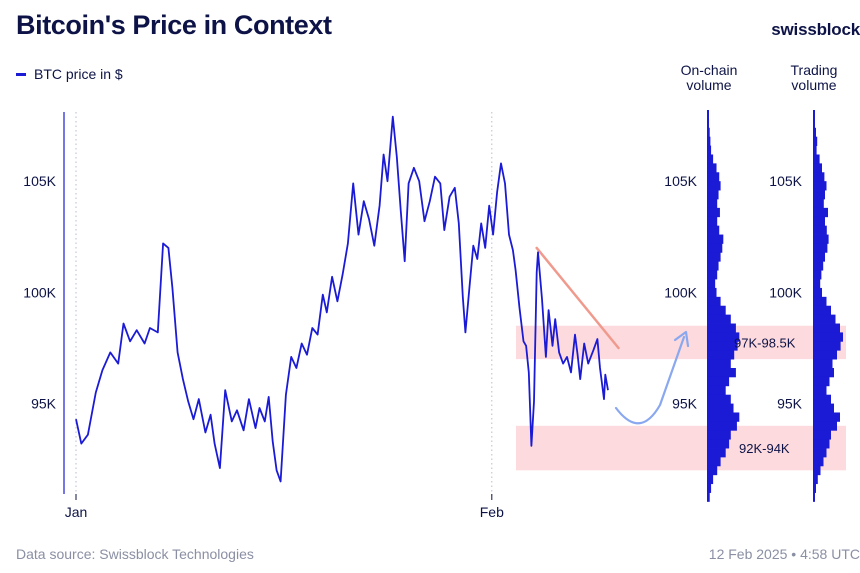 The image size is (860, 573). I want to click on trading-tick-label-1: 100K, so click(785, 292).